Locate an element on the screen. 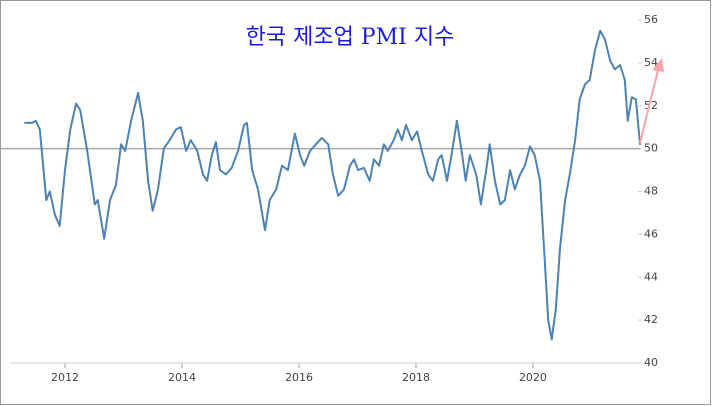 This screenshot has width=712, height=406. x-tick-label: 2014 is located at coordinates (182, 377).